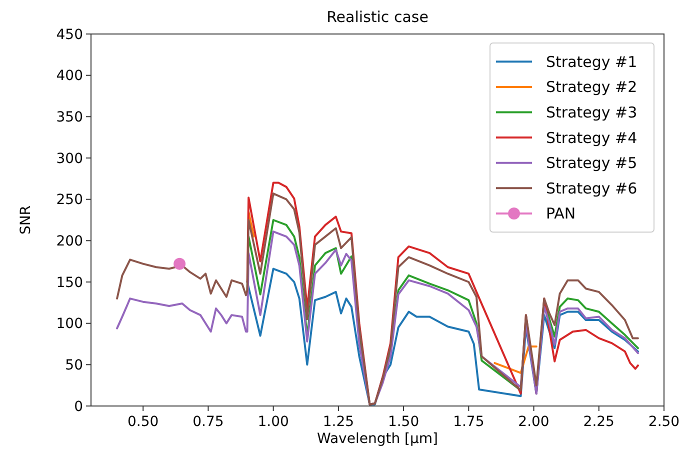 The width and height of the screenshot is (695, 460). I want to click on x-tick-label: 1.50, so click(404, 422).